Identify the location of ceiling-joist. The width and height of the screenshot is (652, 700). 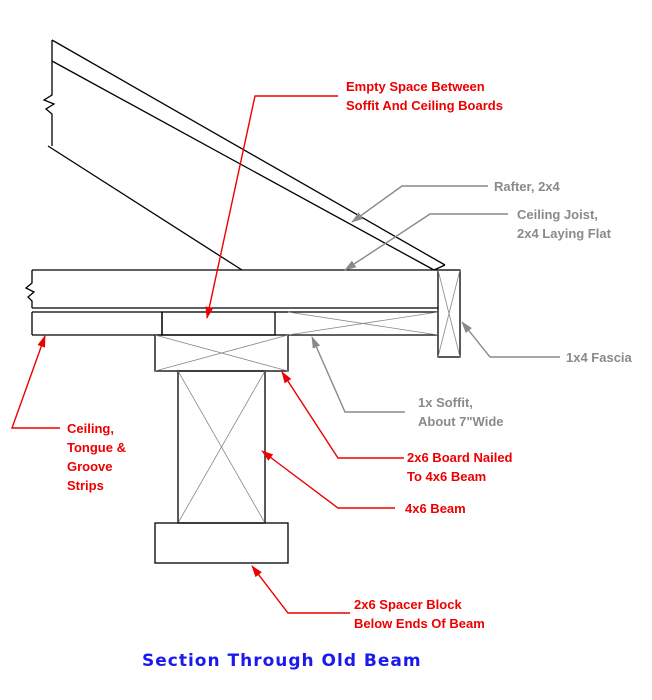
(231, 289).